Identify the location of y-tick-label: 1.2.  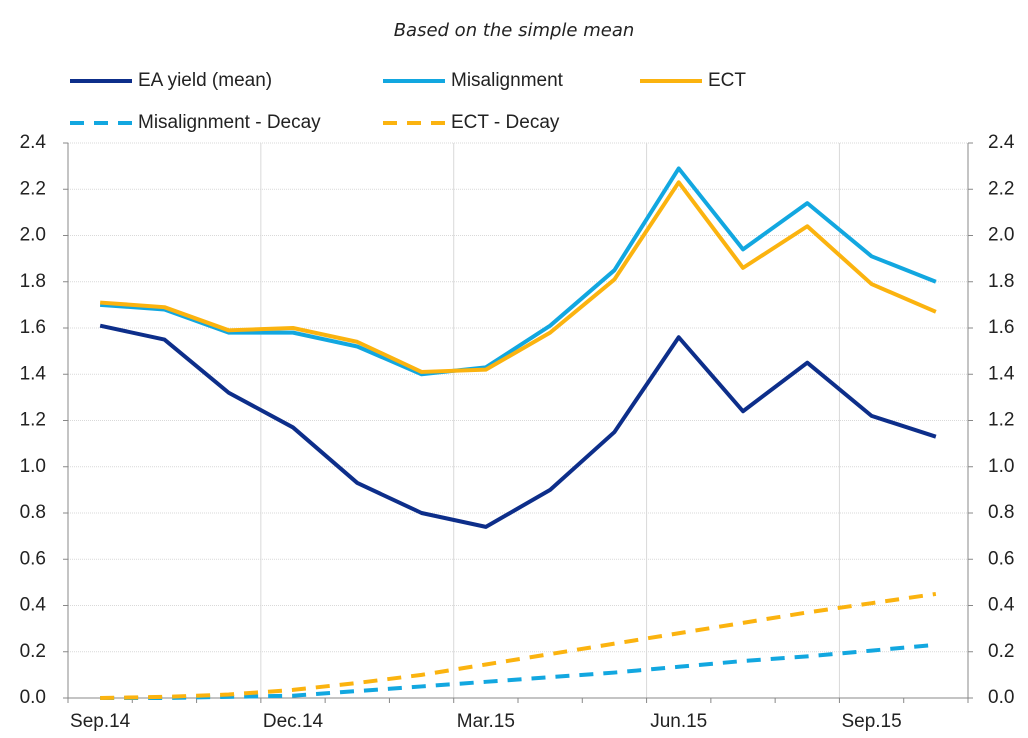
(33, 420).